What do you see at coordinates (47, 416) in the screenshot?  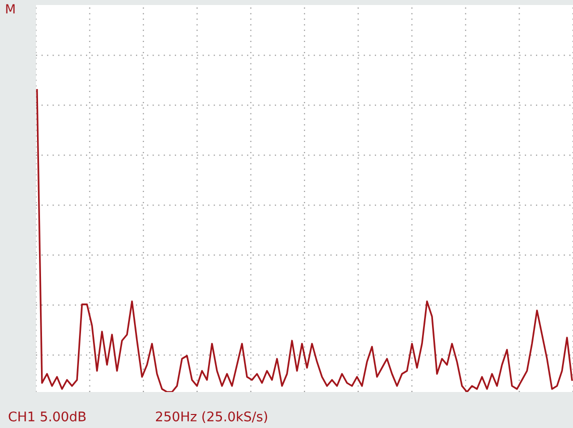 I see `text: CH1 5.00dB` at bounding box center [47, 416].